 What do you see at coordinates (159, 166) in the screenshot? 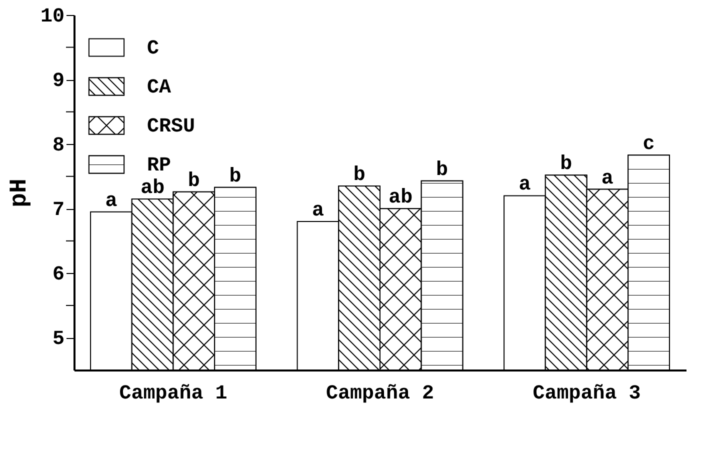
I see `legend-label: RP` at bounding box center [159, 166].